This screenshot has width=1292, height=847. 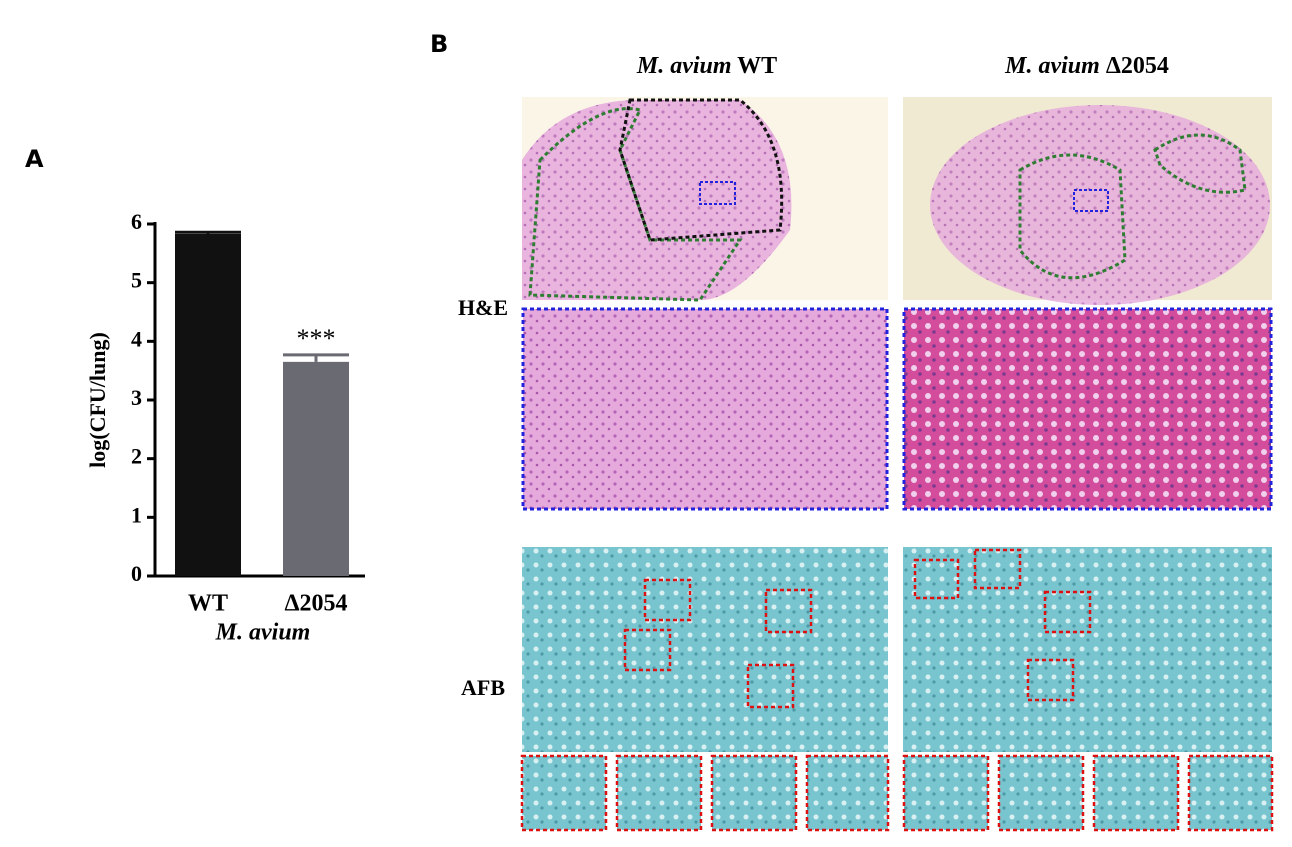 I want to click on bar-chart: 0 1 2 3 4 5 6 log(CFU/lung) M. avium WT Δ2054 ***, so click(x=225, y=427).